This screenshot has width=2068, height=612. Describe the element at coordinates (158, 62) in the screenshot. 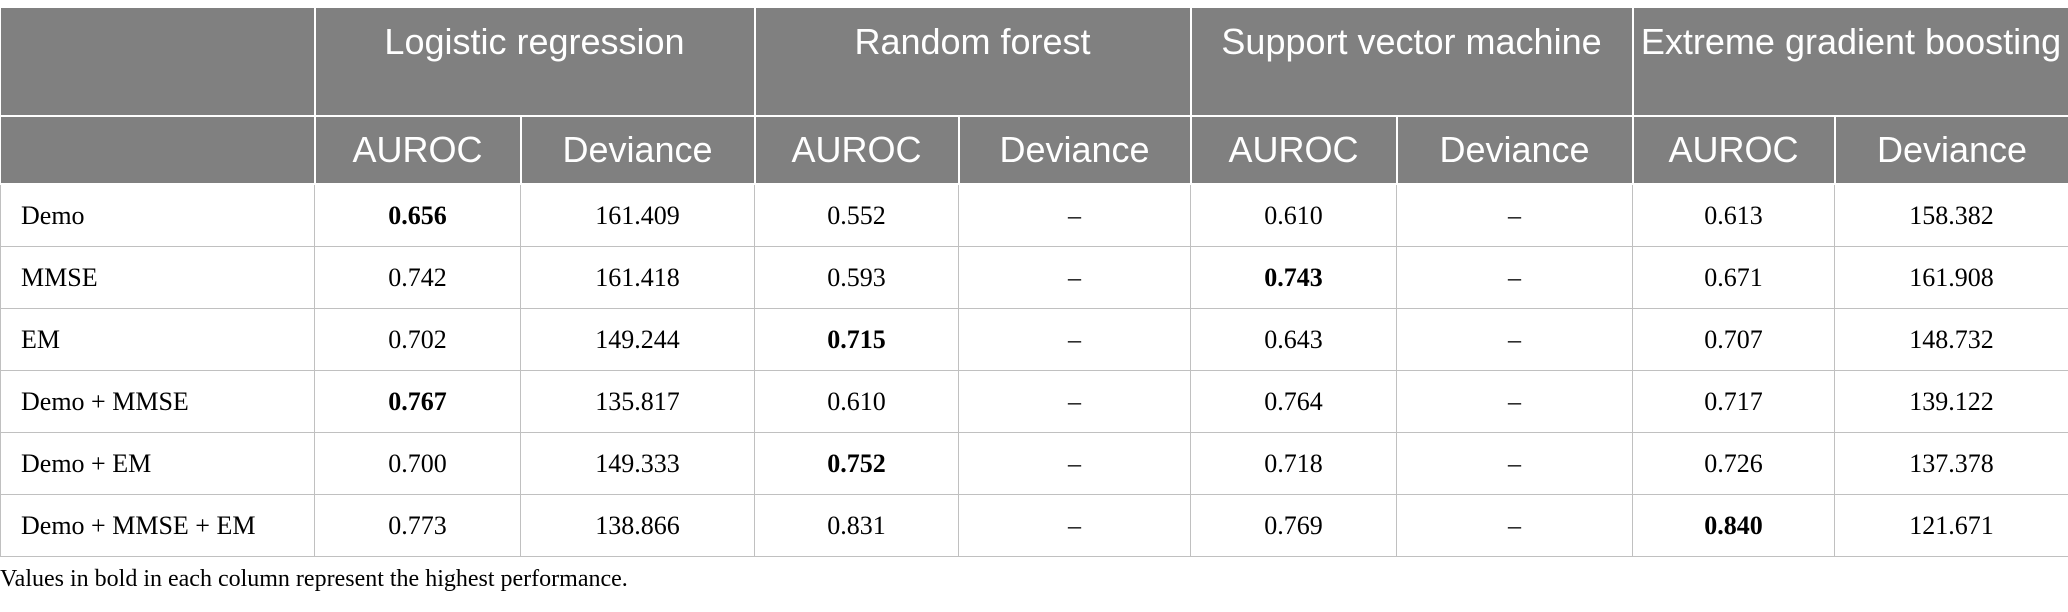

I see `corner-header` at that location.